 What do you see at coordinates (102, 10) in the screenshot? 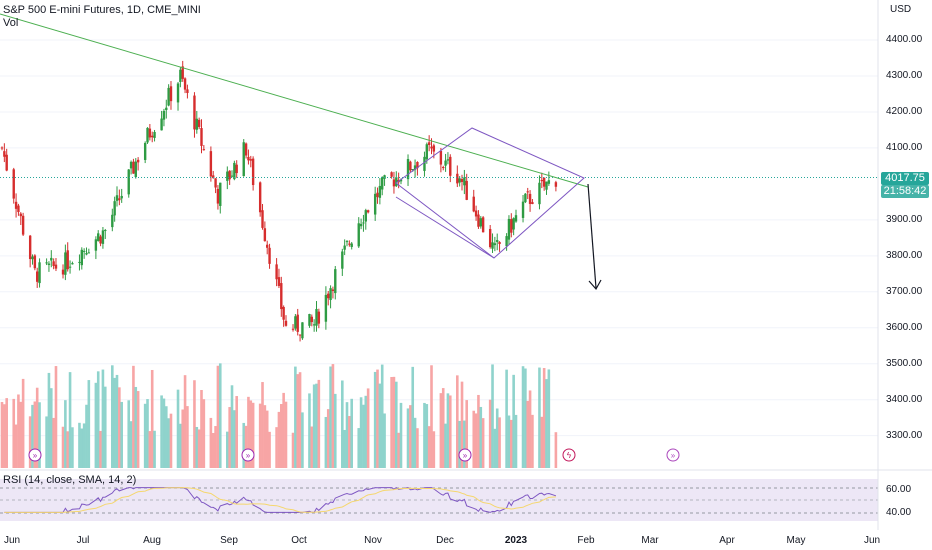
I see `symbol-title: S&P 500 E-mini Futures, 1D, CME_MINI` at bounding box center [102, 10].